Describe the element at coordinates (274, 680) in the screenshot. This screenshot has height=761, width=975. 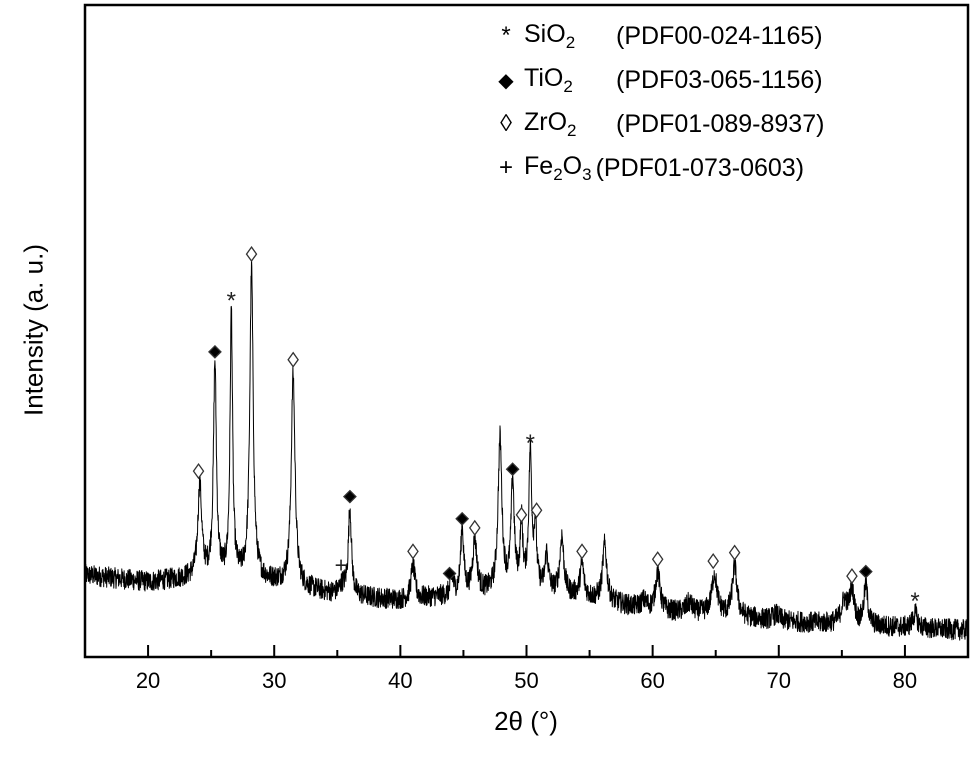
I see `x-tick-label: 30` at that location.